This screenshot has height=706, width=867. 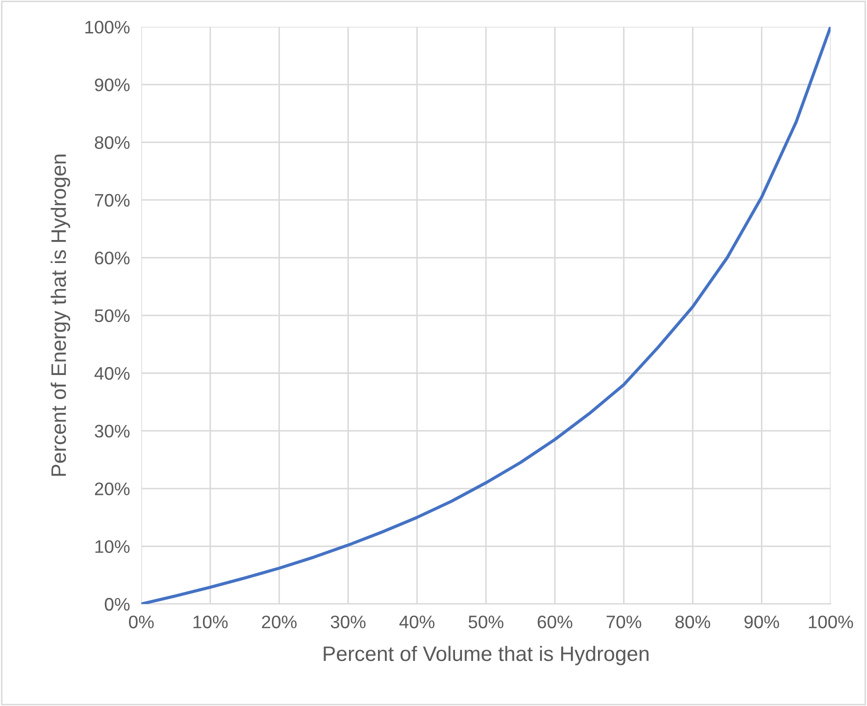 I want to click on y-tick-label: 50%, so click(x=112, y=315).